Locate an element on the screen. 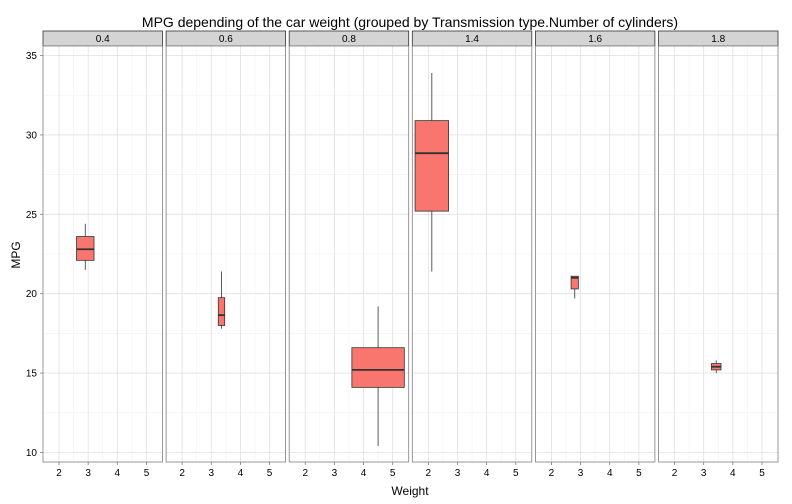  x-axes: 2 3 4 5 2 3 4 5 2 3 4 5 2 3 4 5 2 3 4 5 2 3 4 5 is located at coordinates (410, 470).